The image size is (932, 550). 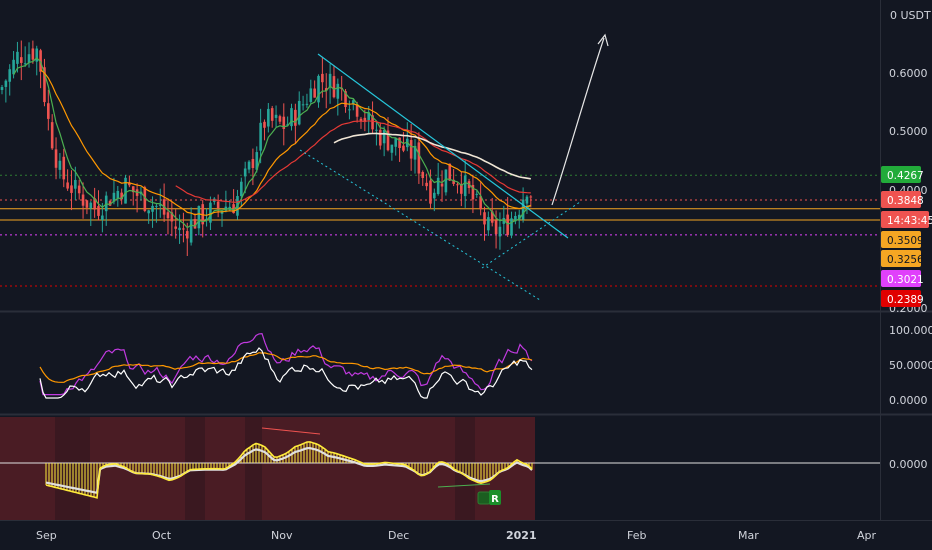 What do you see at coordinates (908, 400) in the screenshot?
I see `rsi-label-0: 0.0000` at bounding box center [908, 400].